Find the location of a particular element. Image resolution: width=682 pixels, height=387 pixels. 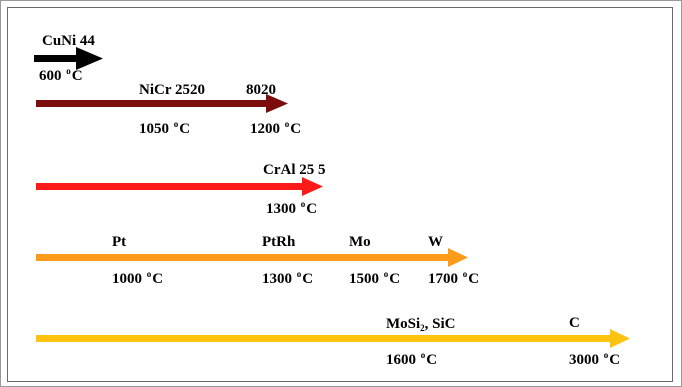

label-cuni-material: CuNi 44 is located at coordinates (68, 41).